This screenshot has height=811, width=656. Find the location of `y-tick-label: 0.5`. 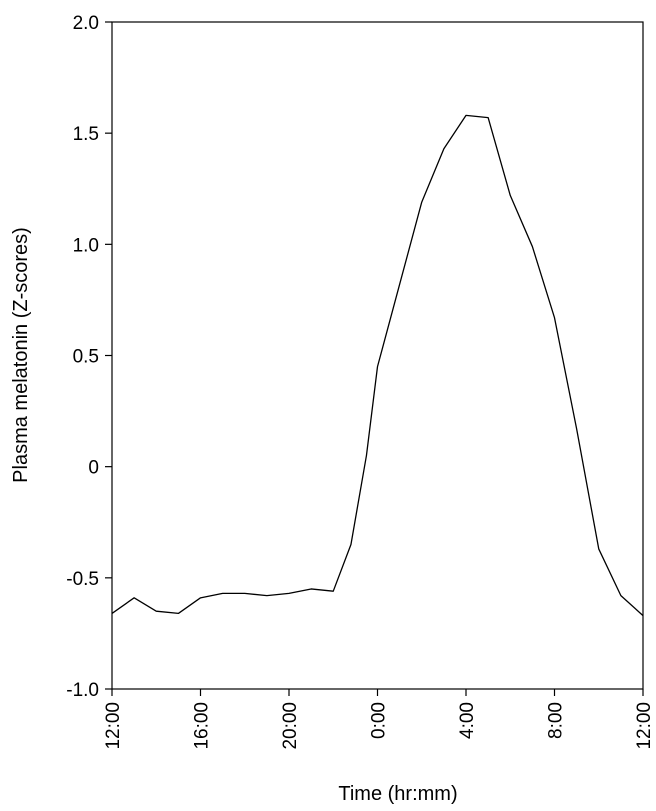

y-tick-label: 0.5 is located at coordinates (86, 357).